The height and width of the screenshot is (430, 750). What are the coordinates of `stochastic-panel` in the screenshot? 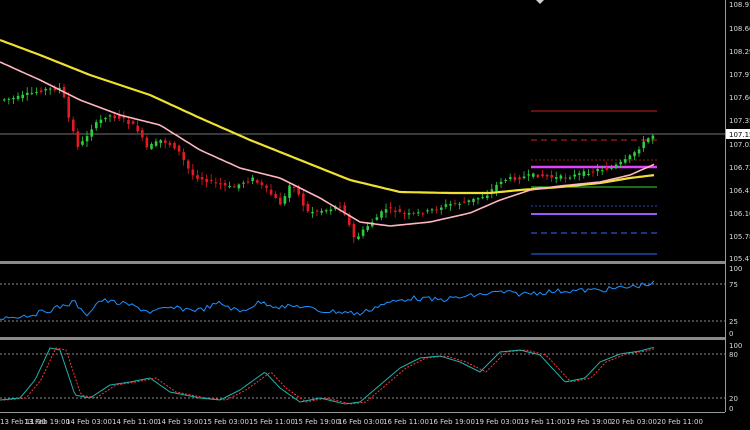 It's located at (362, 375).